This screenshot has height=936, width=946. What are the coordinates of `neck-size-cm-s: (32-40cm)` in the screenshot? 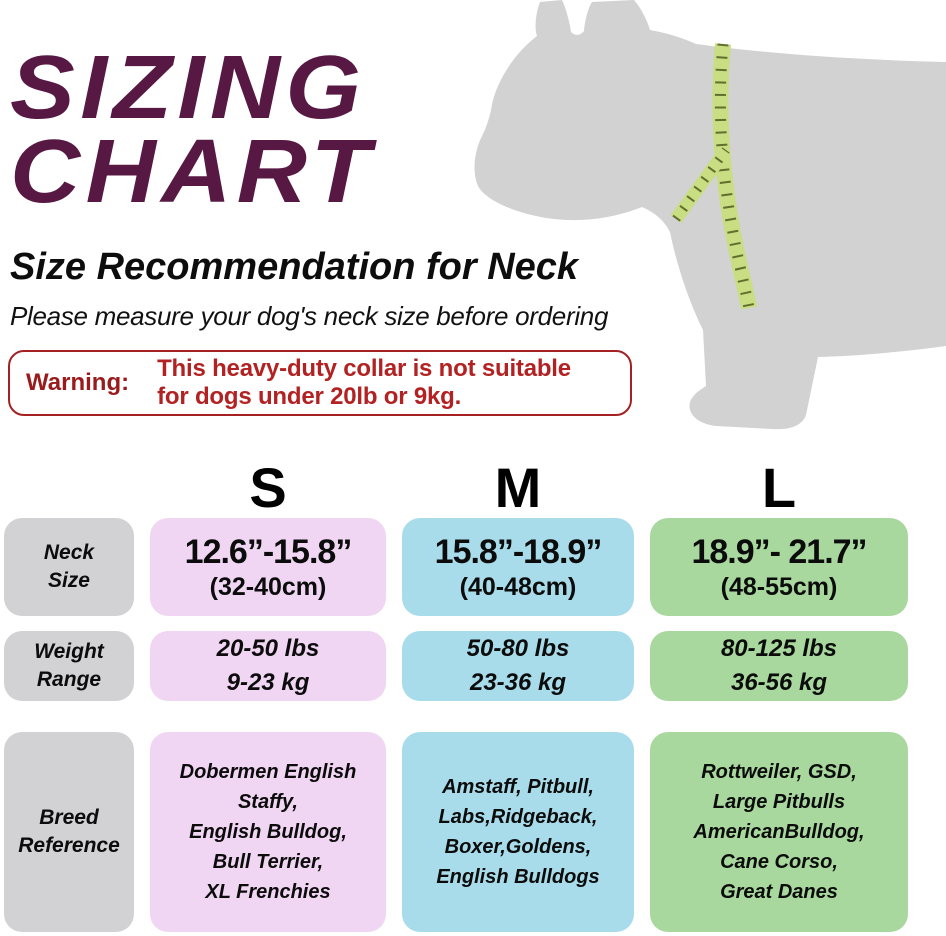 It's located at (268, 586).